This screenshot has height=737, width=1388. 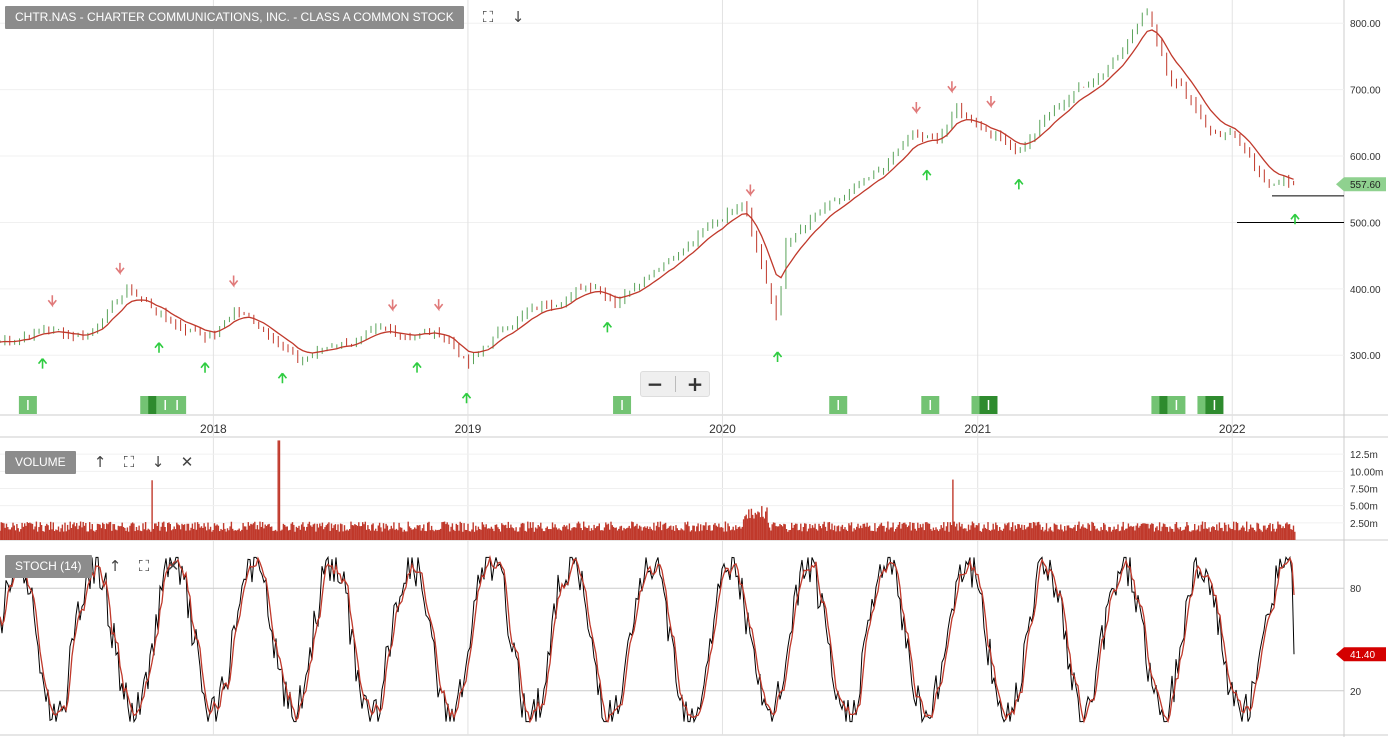 I want to click on last-price-value: 557.60, so click(x=1365, y=185).